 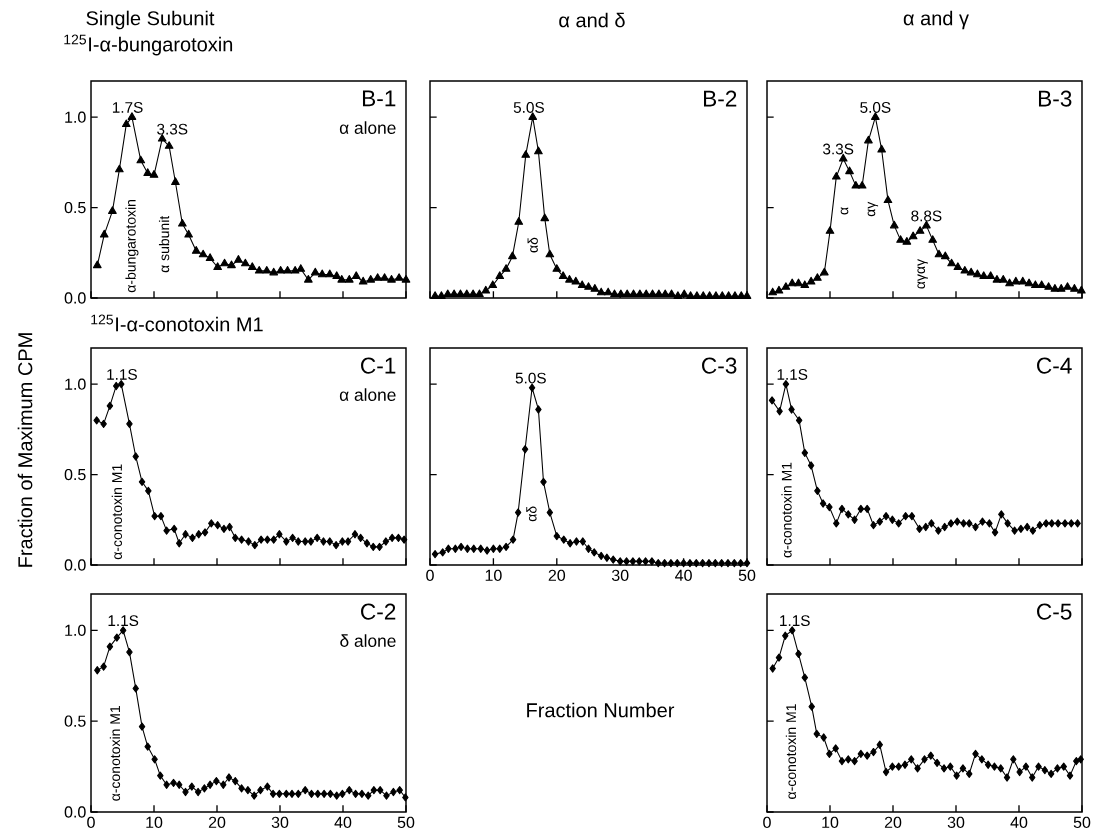 What do you see at coordinates (1054, 611) in the screenshot?
I see `annotation: C-5` at bounding box center [1054, 611].